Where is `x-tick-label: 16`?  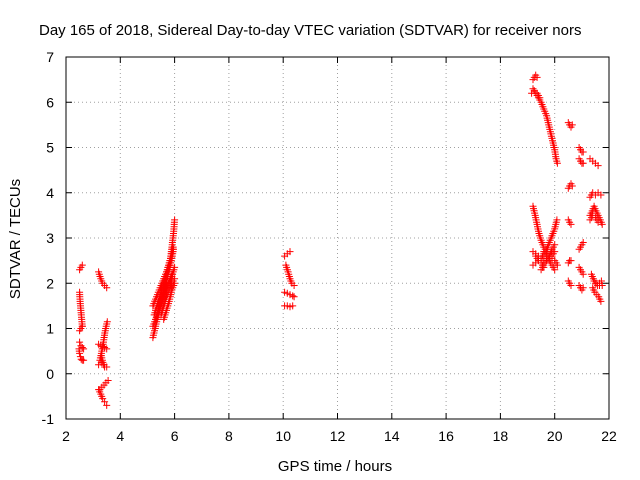
x-tick-label: 16 is located at coordinates (446, 436).